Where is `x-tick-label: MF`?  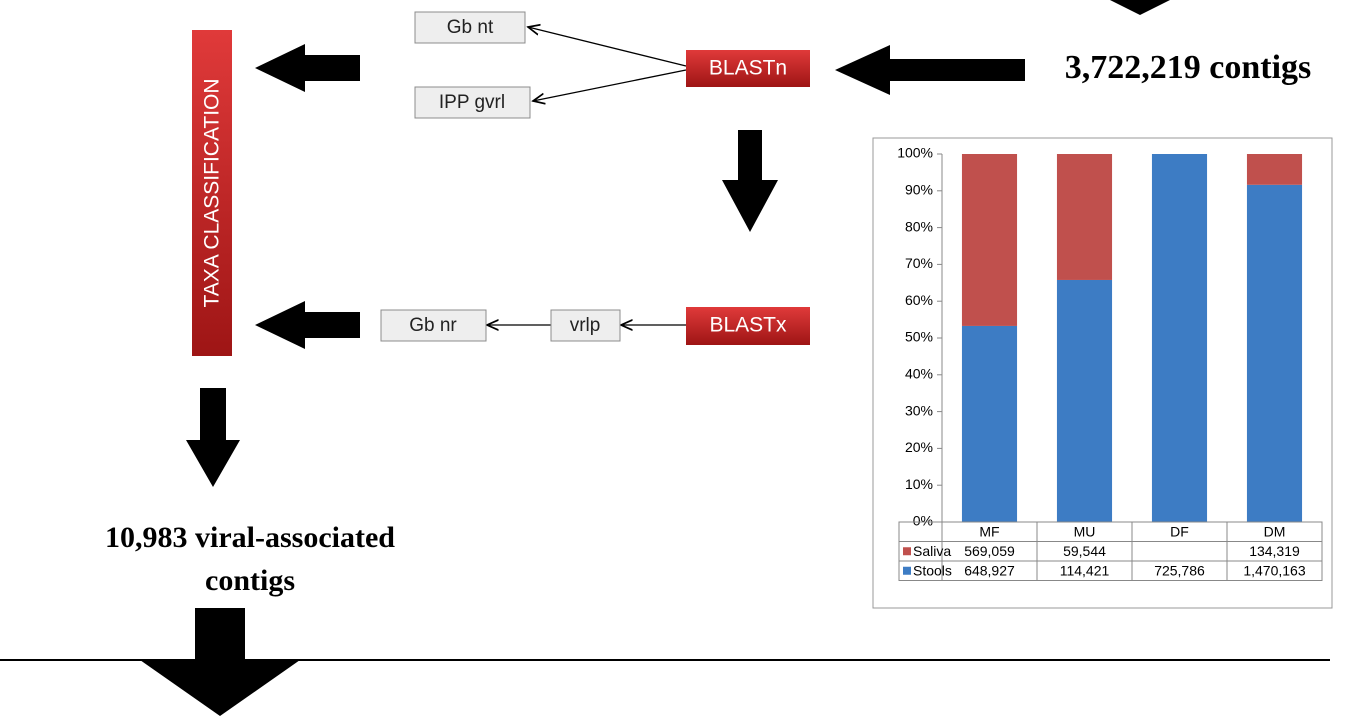
x-tick-label: MF is located at coordinates (989, 531).